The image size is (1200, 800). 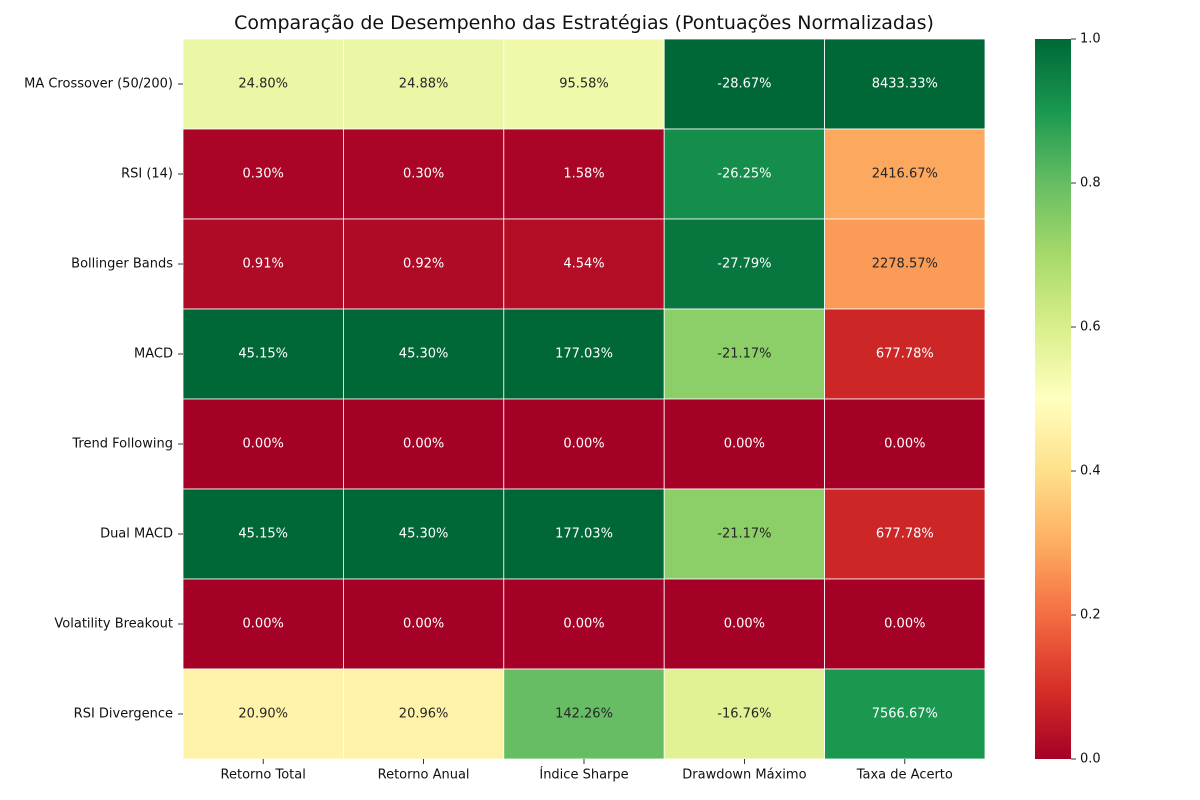 I want to click on column-label-drawdown-maximo: Drawdown Máximo, so click(x=744, y=775).